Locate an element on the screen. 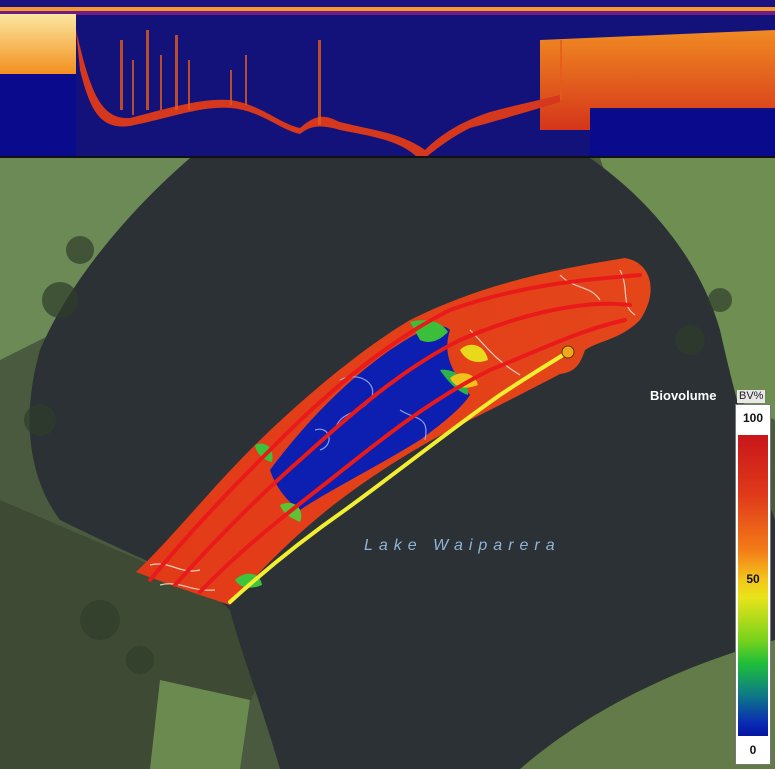  current-track is located at coordinates (399, 477).